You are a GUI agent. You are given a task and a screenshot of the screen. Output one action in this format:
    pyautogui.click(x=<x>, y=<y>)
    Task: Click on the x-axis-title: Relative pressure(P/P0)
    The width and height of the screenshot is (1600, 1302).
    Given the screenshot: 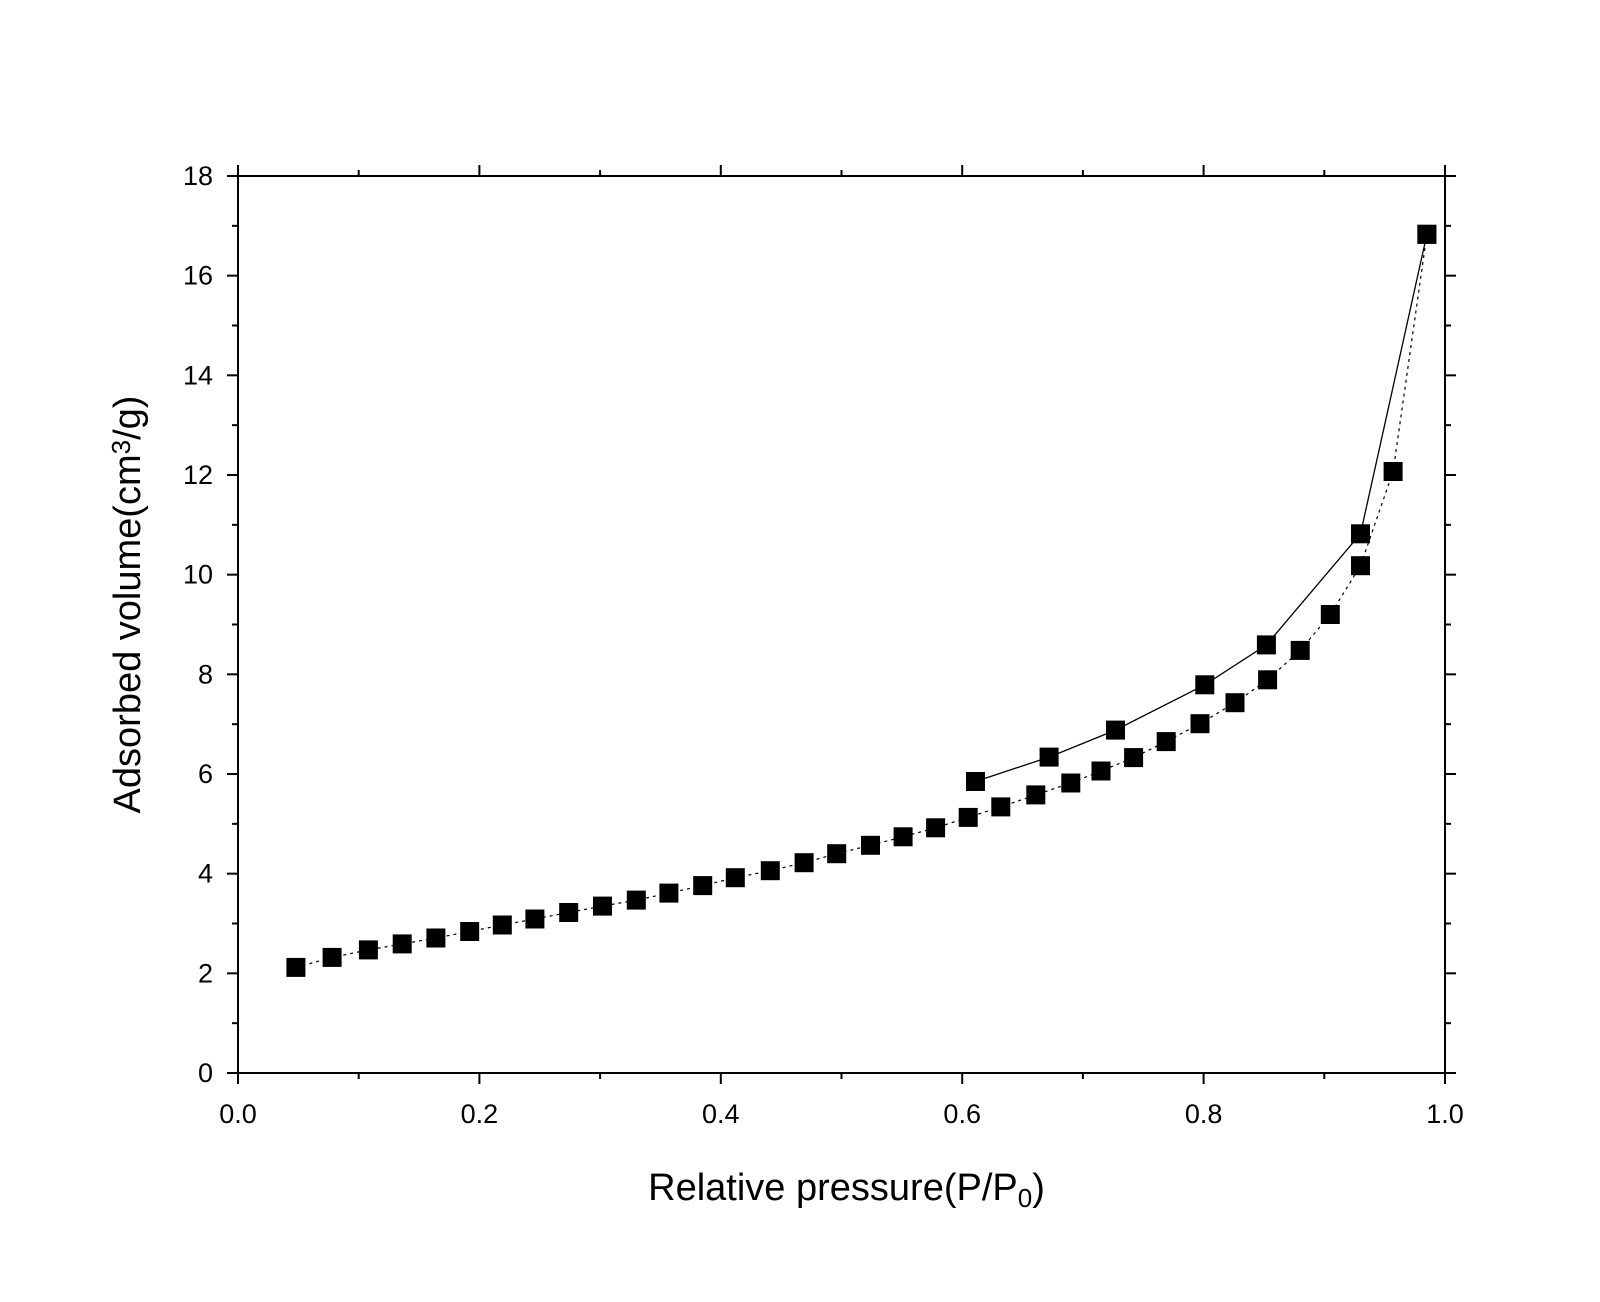 What is the action you would take?
    pyautogui.click(x=846, y=1190)
    